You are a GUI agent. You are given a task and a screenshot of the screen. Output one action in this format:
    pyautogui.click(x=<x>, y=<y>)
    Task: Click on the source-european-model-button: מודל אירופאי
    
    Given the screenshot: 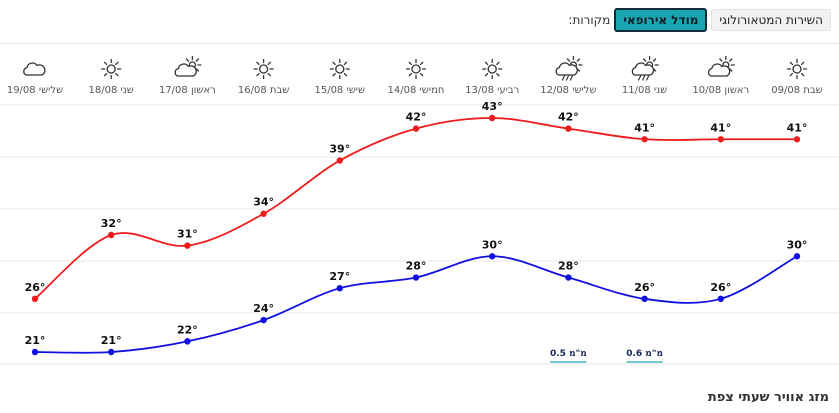 What is the action you would take?
    pyautogui.click(x=661, y=20)
    